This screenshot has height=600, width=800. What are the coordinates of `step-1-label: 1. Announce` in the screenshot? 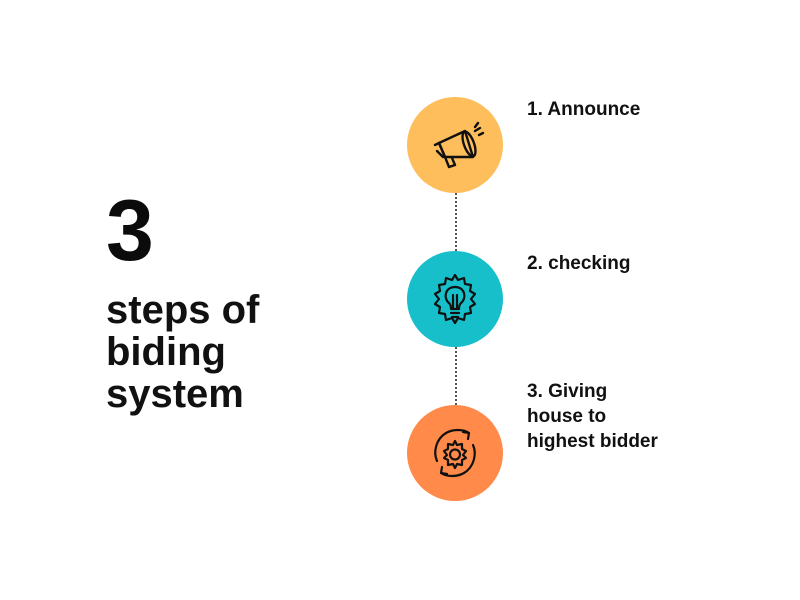 It's located at (584, 109).